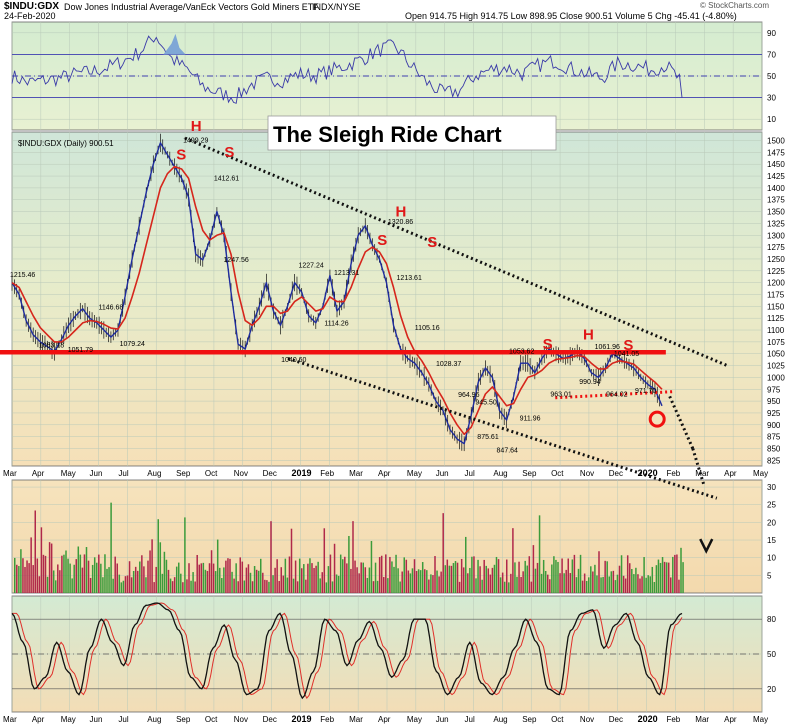  I want to click on pattern-marker: S, so click(628, 345).